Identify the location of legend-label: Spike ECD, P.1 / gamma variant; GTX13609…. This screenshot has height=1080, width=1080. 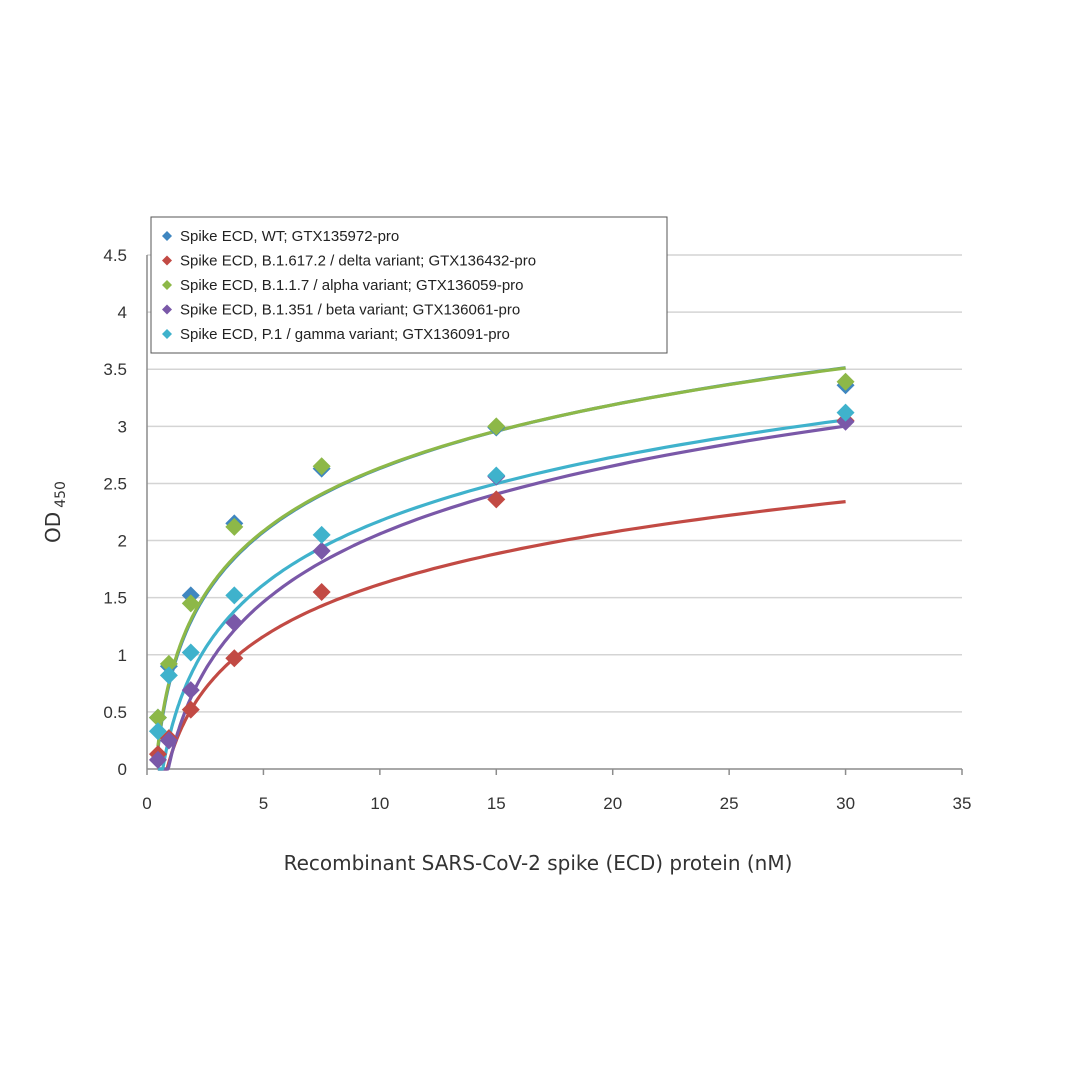
(345, 334).